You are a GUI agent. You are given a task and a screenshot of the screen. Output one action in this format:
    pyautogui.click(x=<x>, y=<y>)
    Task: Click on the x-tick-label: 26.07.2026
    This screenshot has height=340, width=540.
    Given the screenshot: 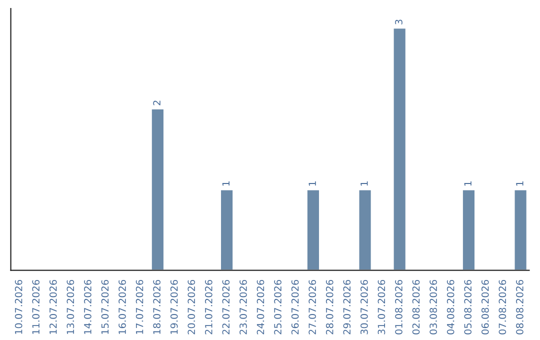 What is the action you would take?
    pyautogui.click(x=295, y=307)
    